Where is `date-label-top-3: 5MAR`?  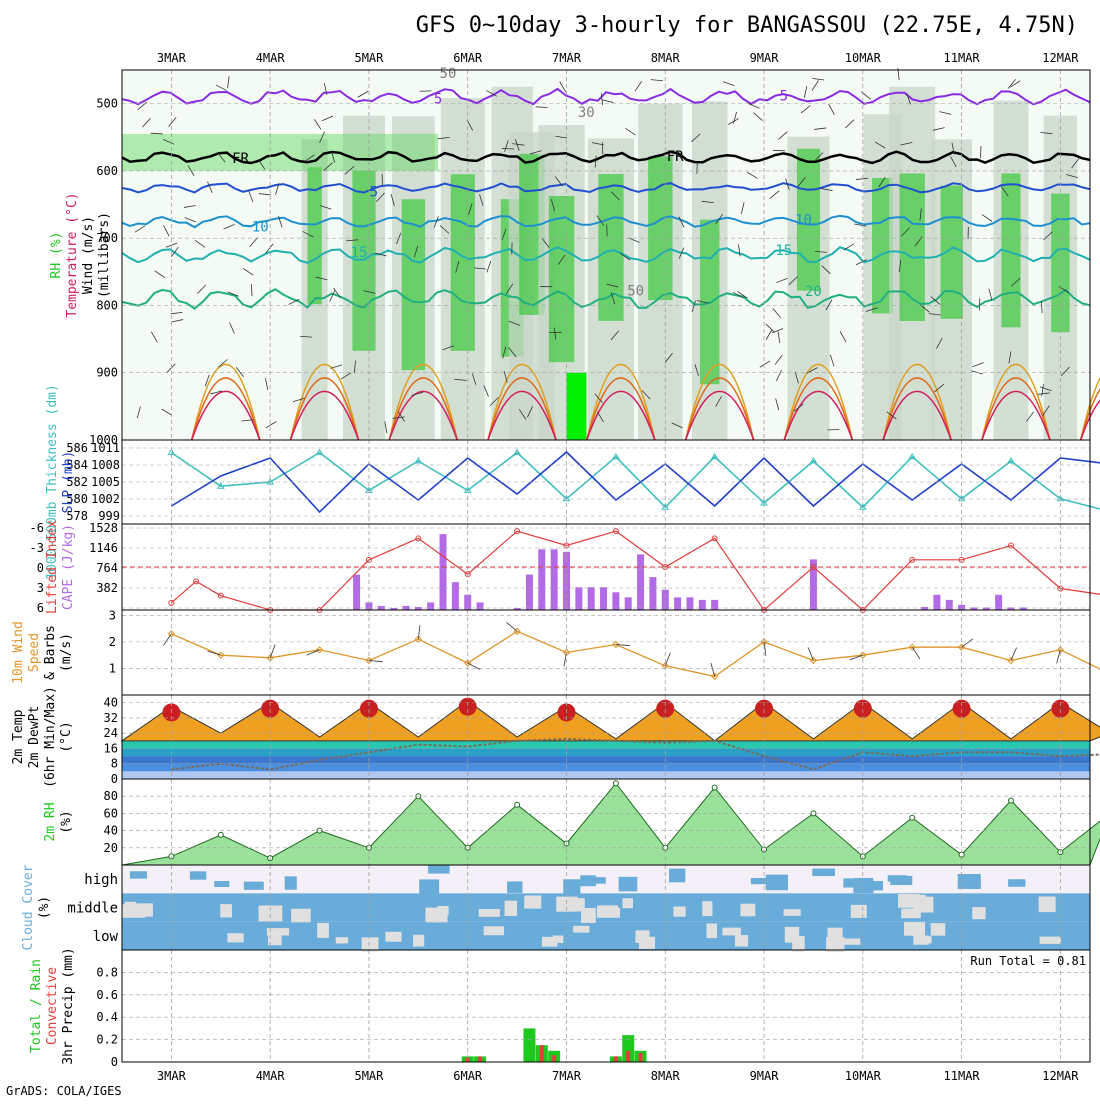
date-label-top-3: 5MAR is located at coordinates (369, 58).